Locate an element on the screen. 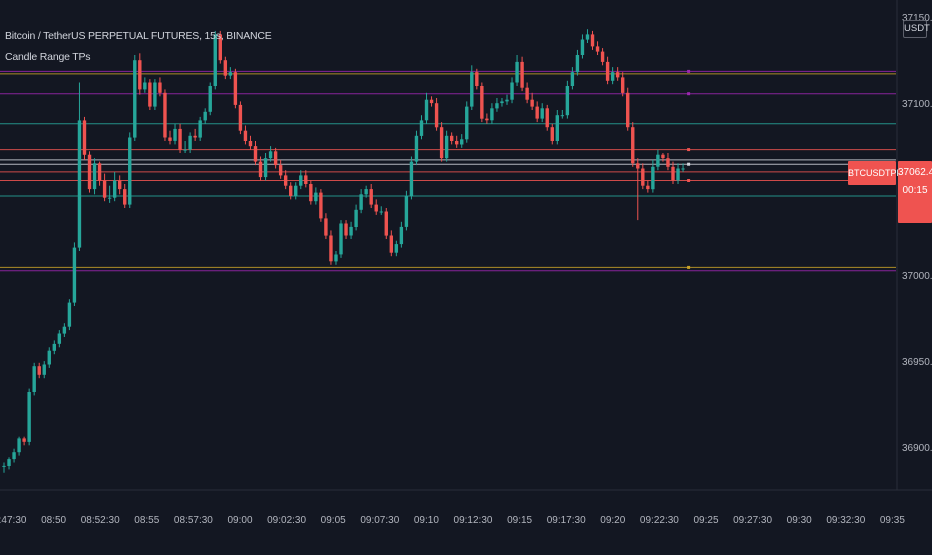  level-markers is located at coordinates (689, 169).